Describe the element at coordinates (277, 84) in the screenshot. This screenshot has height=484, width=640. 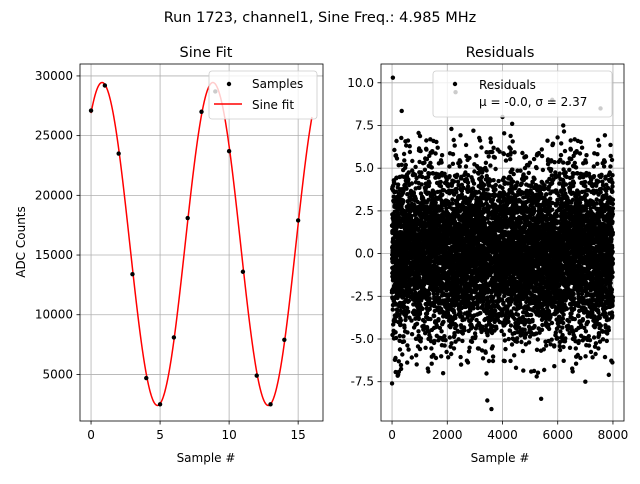
I see `legend-samples-label: Samples` at that location.